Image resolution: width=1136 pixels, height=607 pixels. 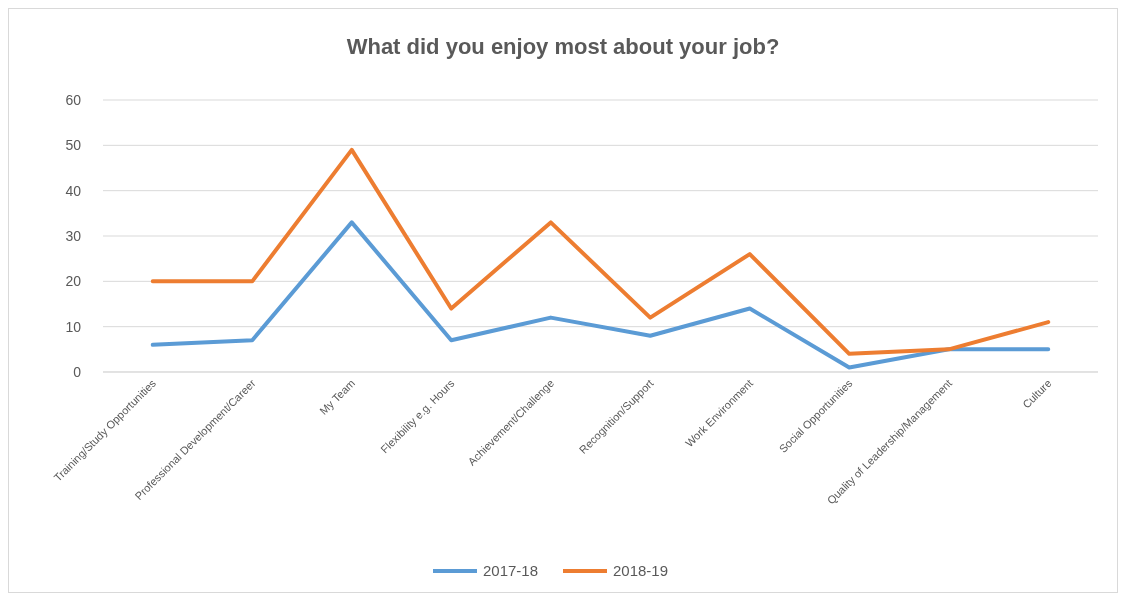 What do you see at coordinates (511, 571) in the screenshot?
I see `legend-label: 2017-18` at bounding box center [511, 571].